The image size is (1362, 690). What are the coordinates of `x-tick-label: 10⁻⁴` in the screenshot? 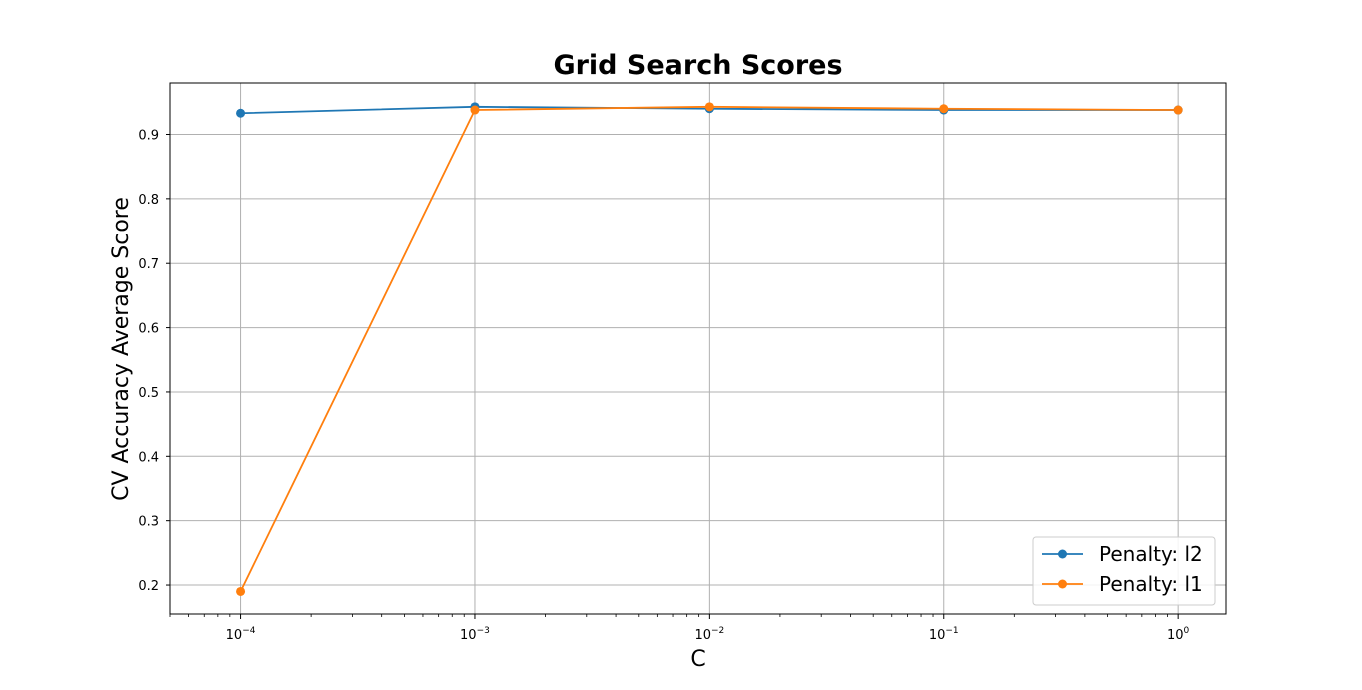 It's located at (241, 634).